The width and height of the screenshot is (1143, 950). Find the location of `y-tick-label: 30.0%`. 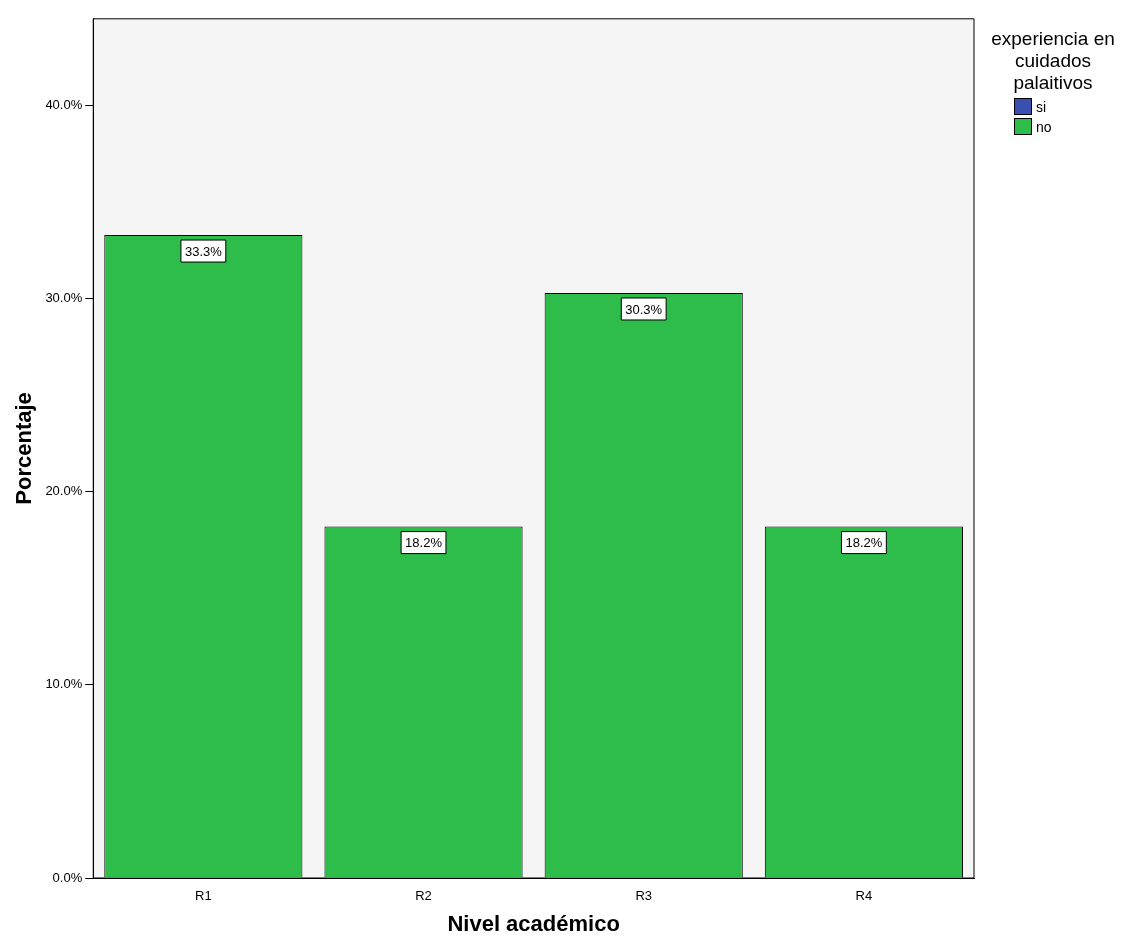

y-tick-label: 30.0% is located at coordinates (64, 298).